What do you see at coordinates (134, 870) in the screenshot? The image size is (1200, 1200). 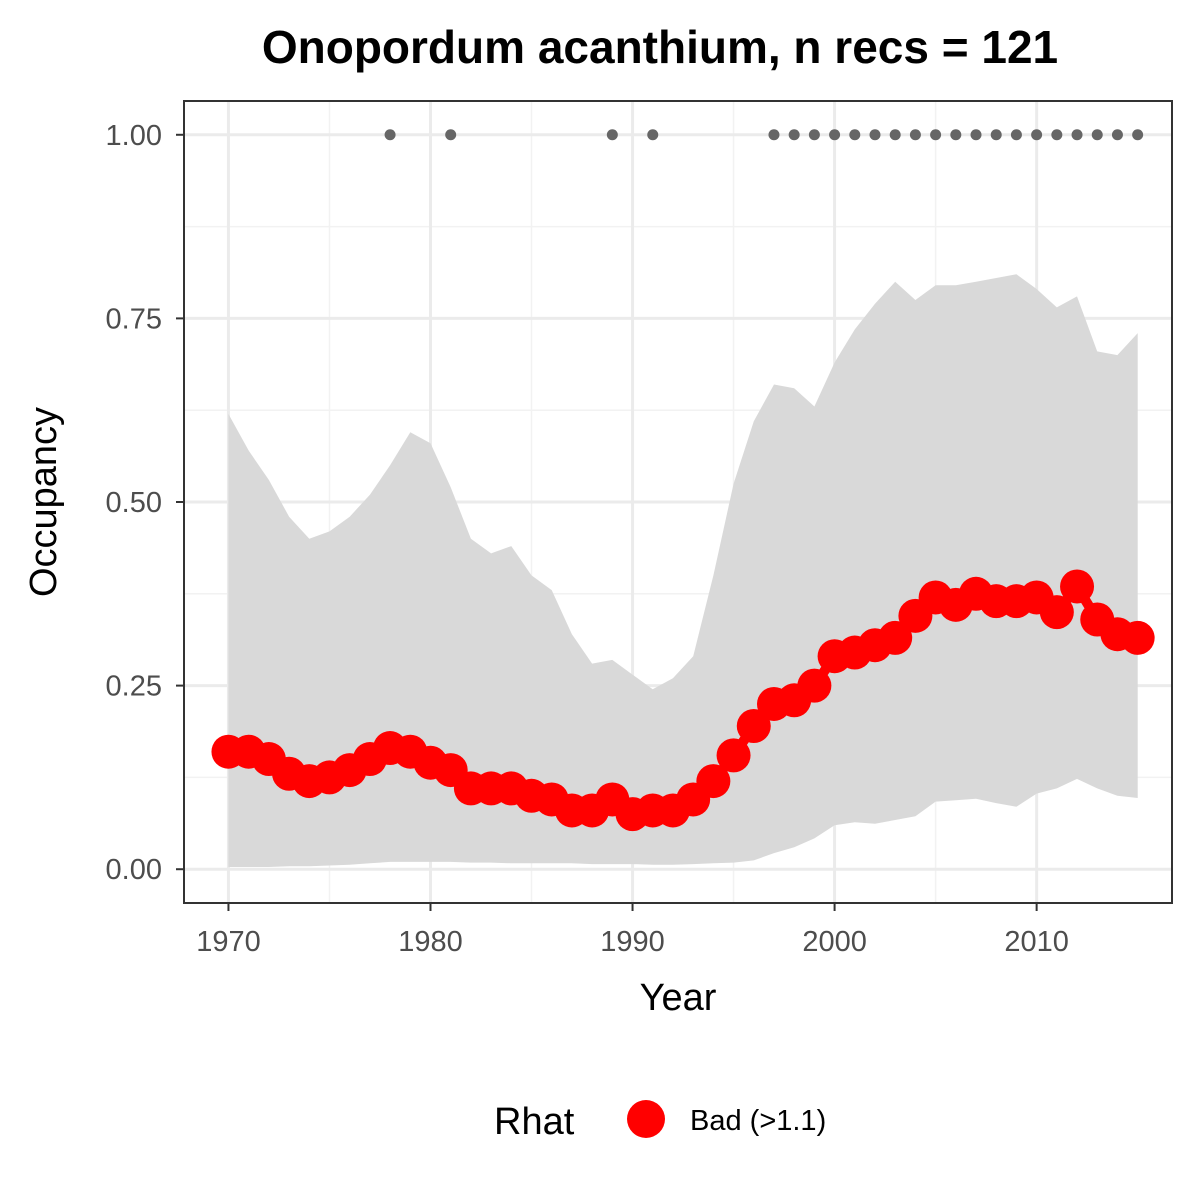 I see `y-tick-label: 0.00` at bounding box center [134, 870].